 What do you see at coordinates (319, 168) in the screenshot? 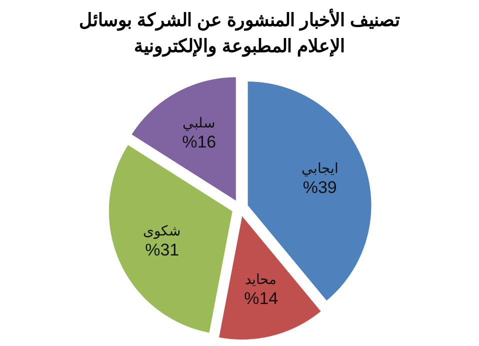
I see `slice-label: ايجابي` at bounding box center [319, 168].